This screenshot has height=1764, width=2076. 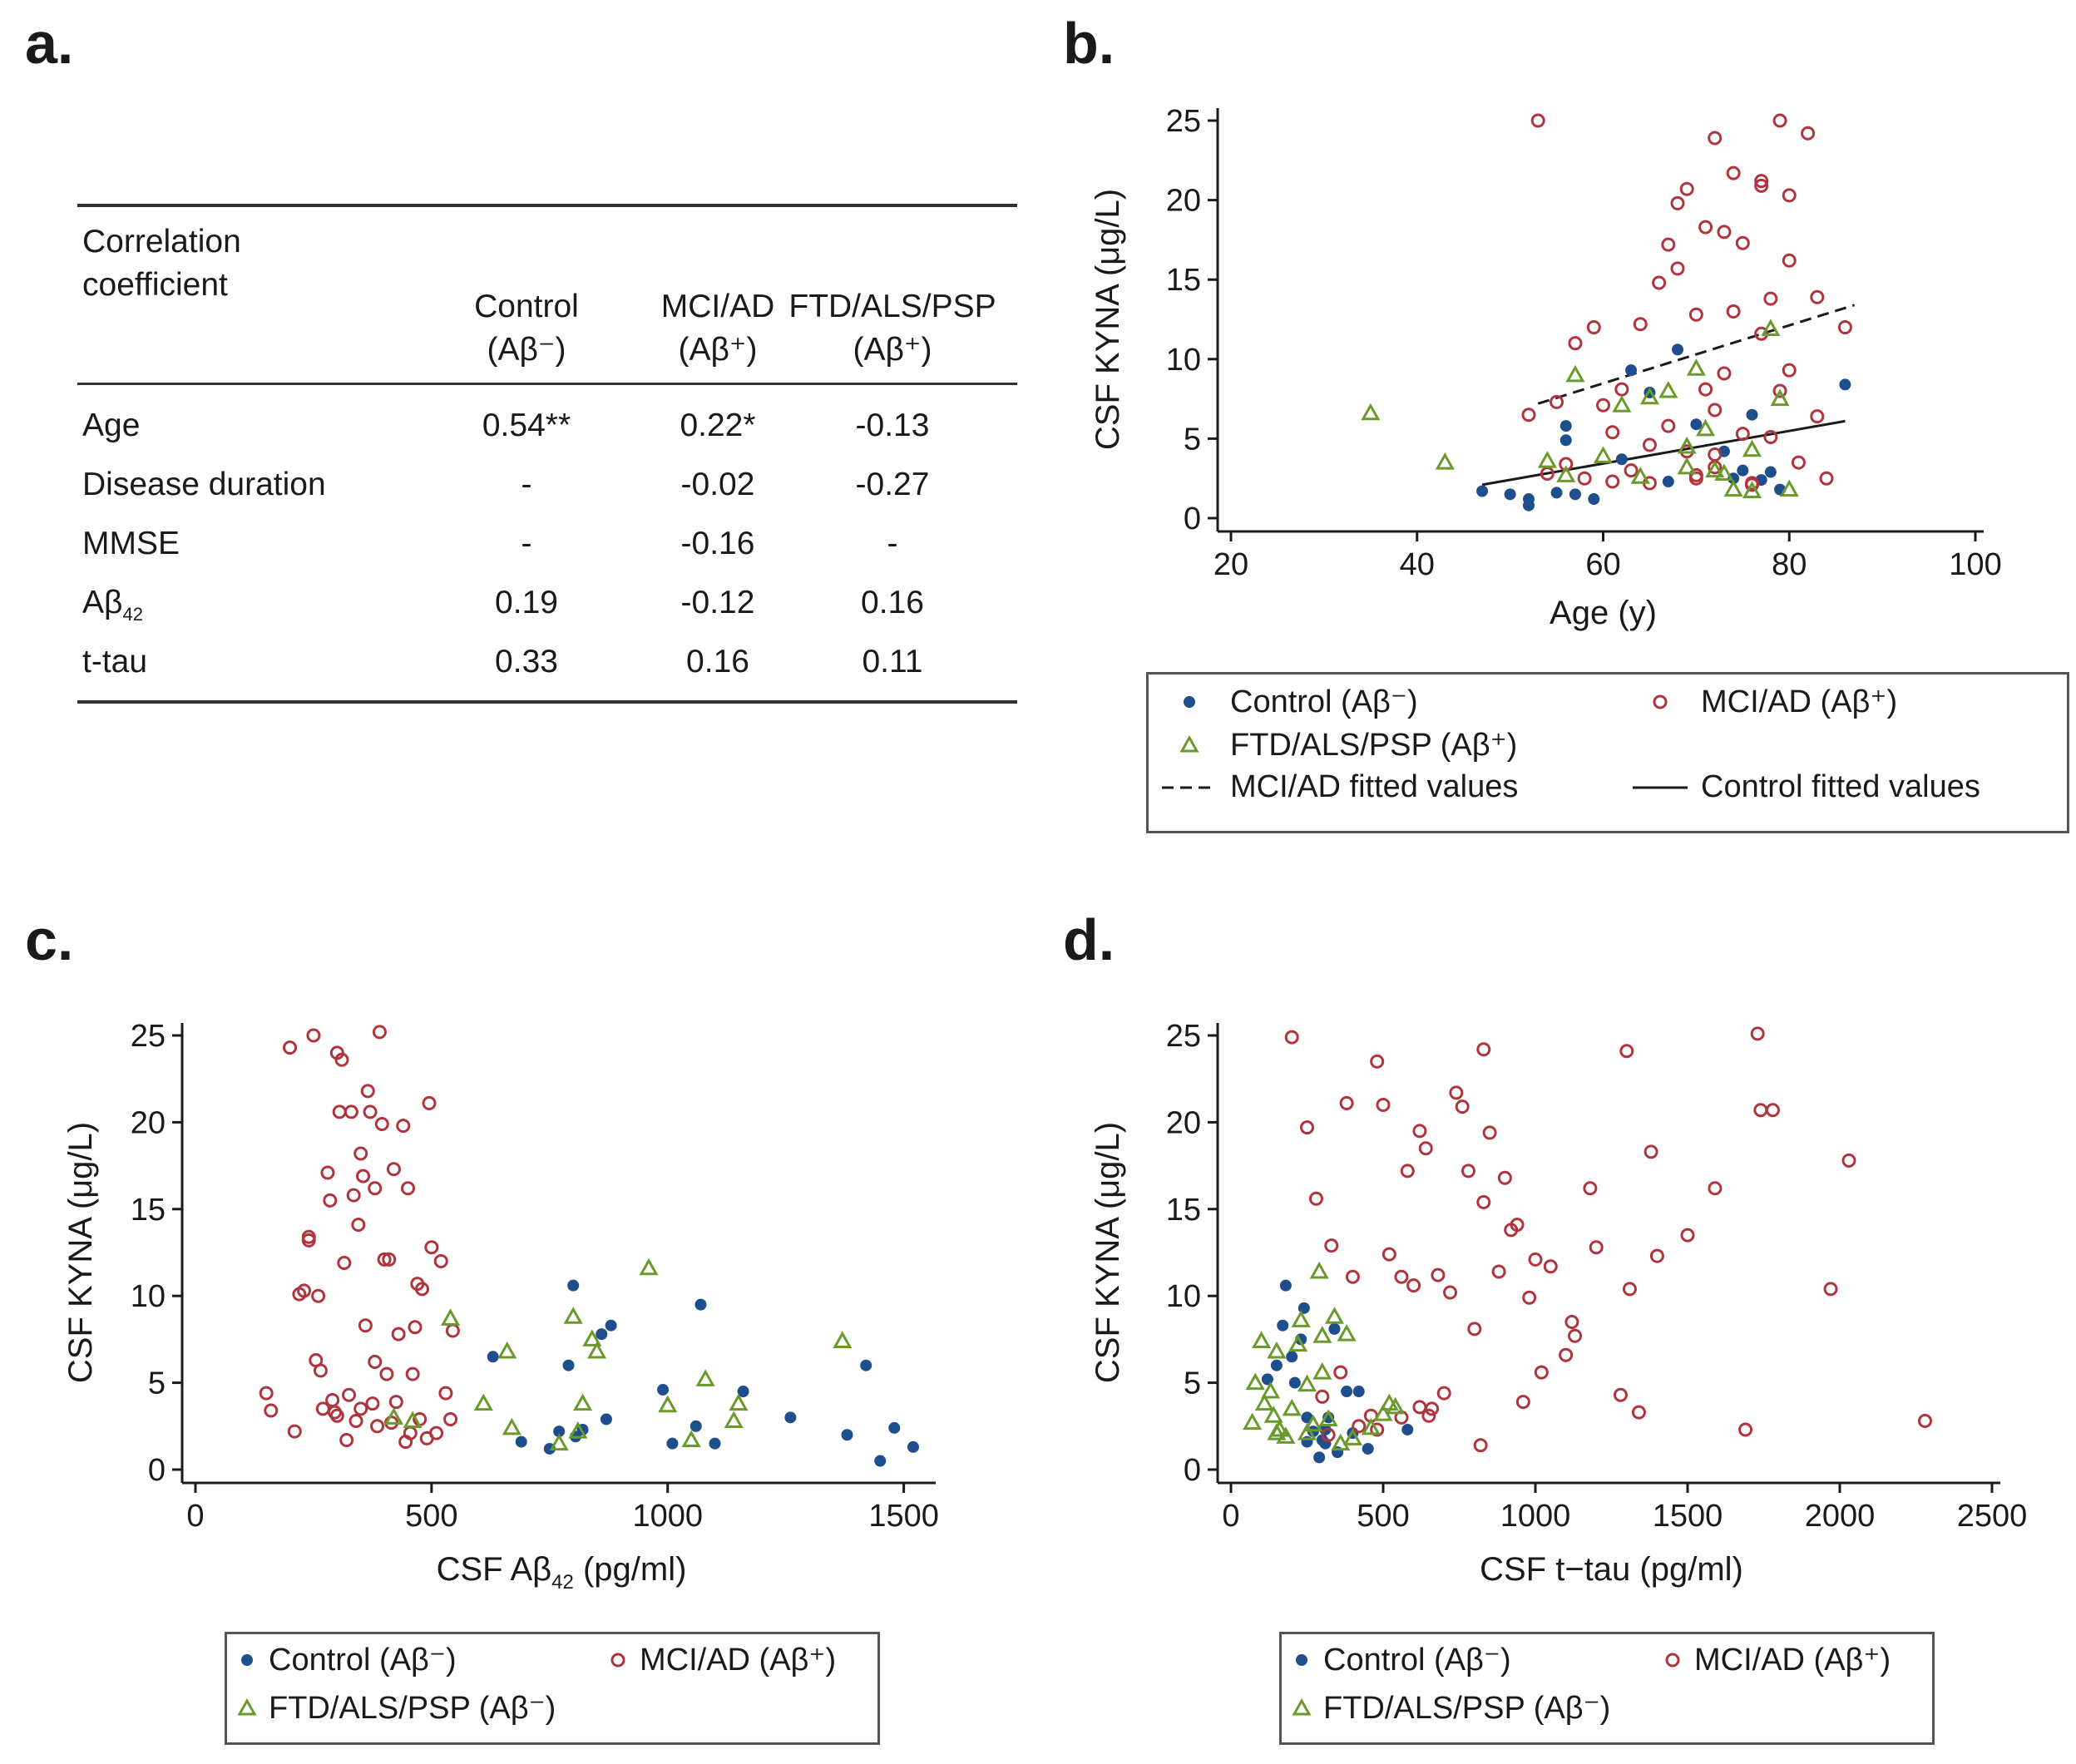 What do you see at coordinates (1673, 1660) in the screenshot?
I see `open-circle-icon` at bounding box center [1673, 1660].